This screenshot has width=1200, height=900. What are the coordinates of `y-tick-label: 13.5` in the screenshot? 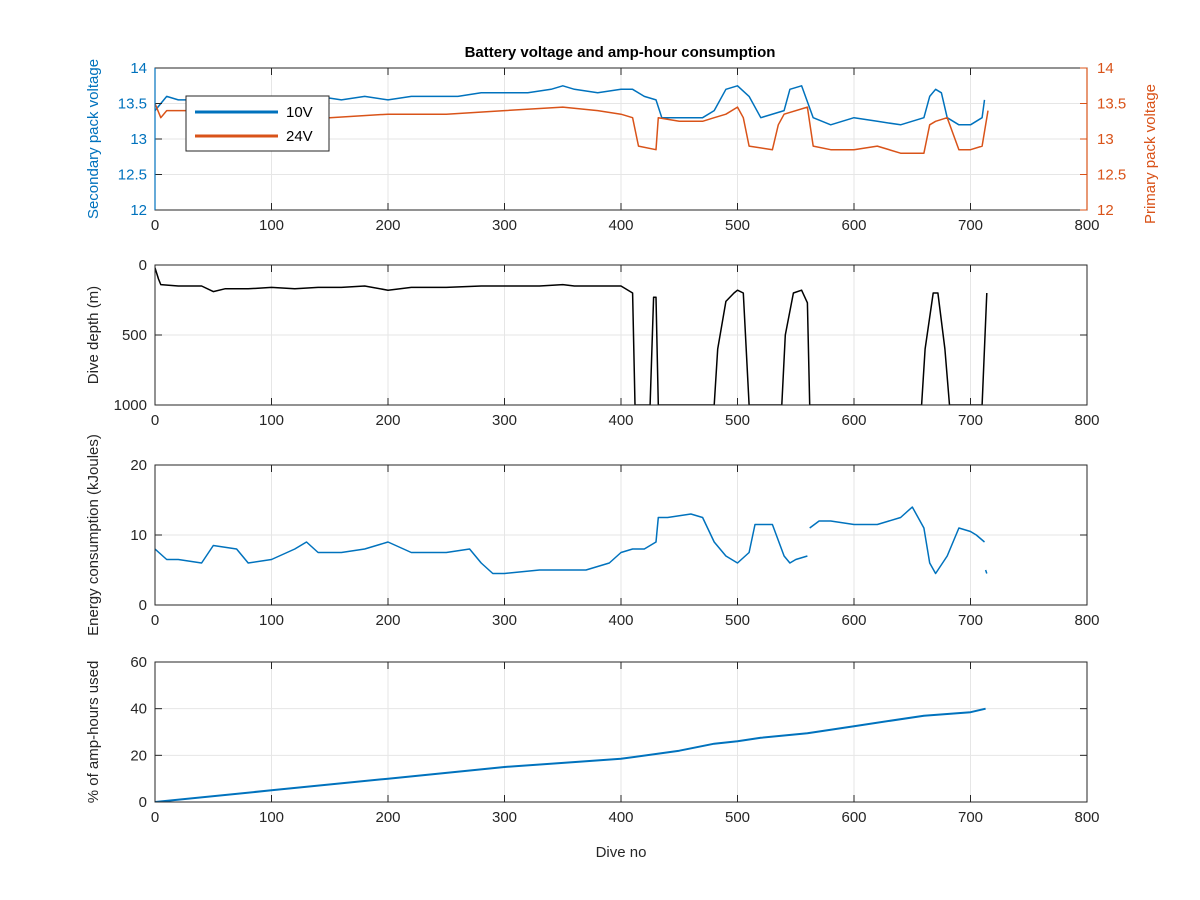 It's located at (132, 104).